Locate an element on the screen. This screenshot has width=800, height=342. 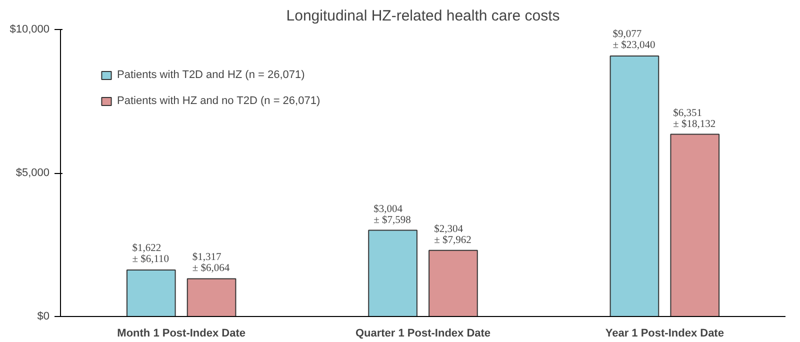
data-label: $1,317 ± $6,064 is located at coordinates (211, 263).